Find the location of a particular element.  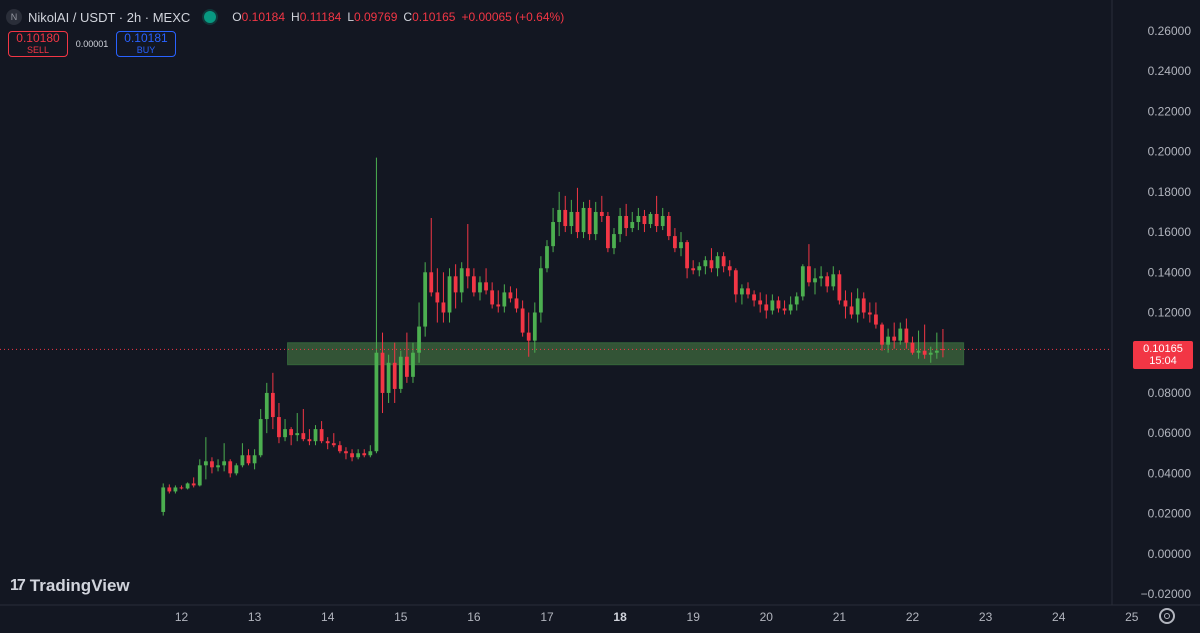

tradingview-logo: 17 TradingView is located at coordinates (70, 586).